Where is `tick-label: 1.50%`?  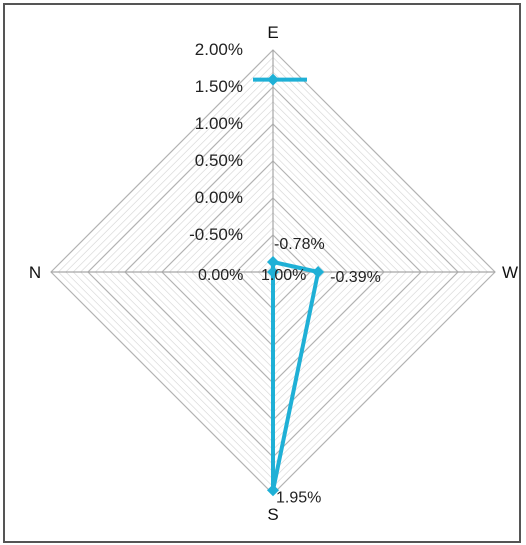 tick-label: 1.50% is located at coordinates (219, 86).